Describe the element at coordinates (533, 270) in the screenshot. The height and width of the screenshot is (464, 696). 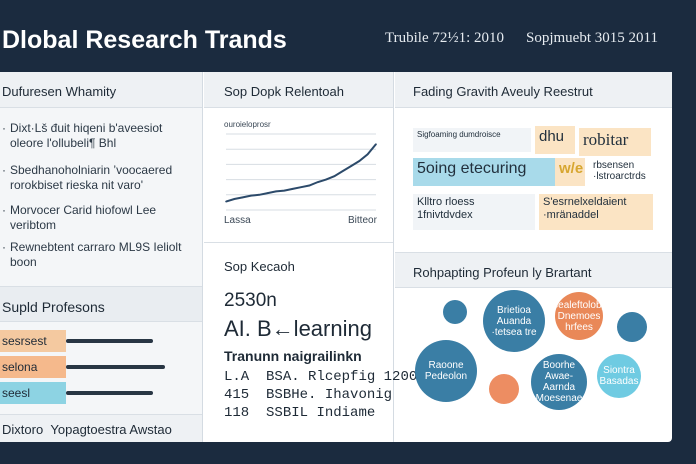
I see `bubbles-header: Rohpapting Profeun ly Brartant` at that location.